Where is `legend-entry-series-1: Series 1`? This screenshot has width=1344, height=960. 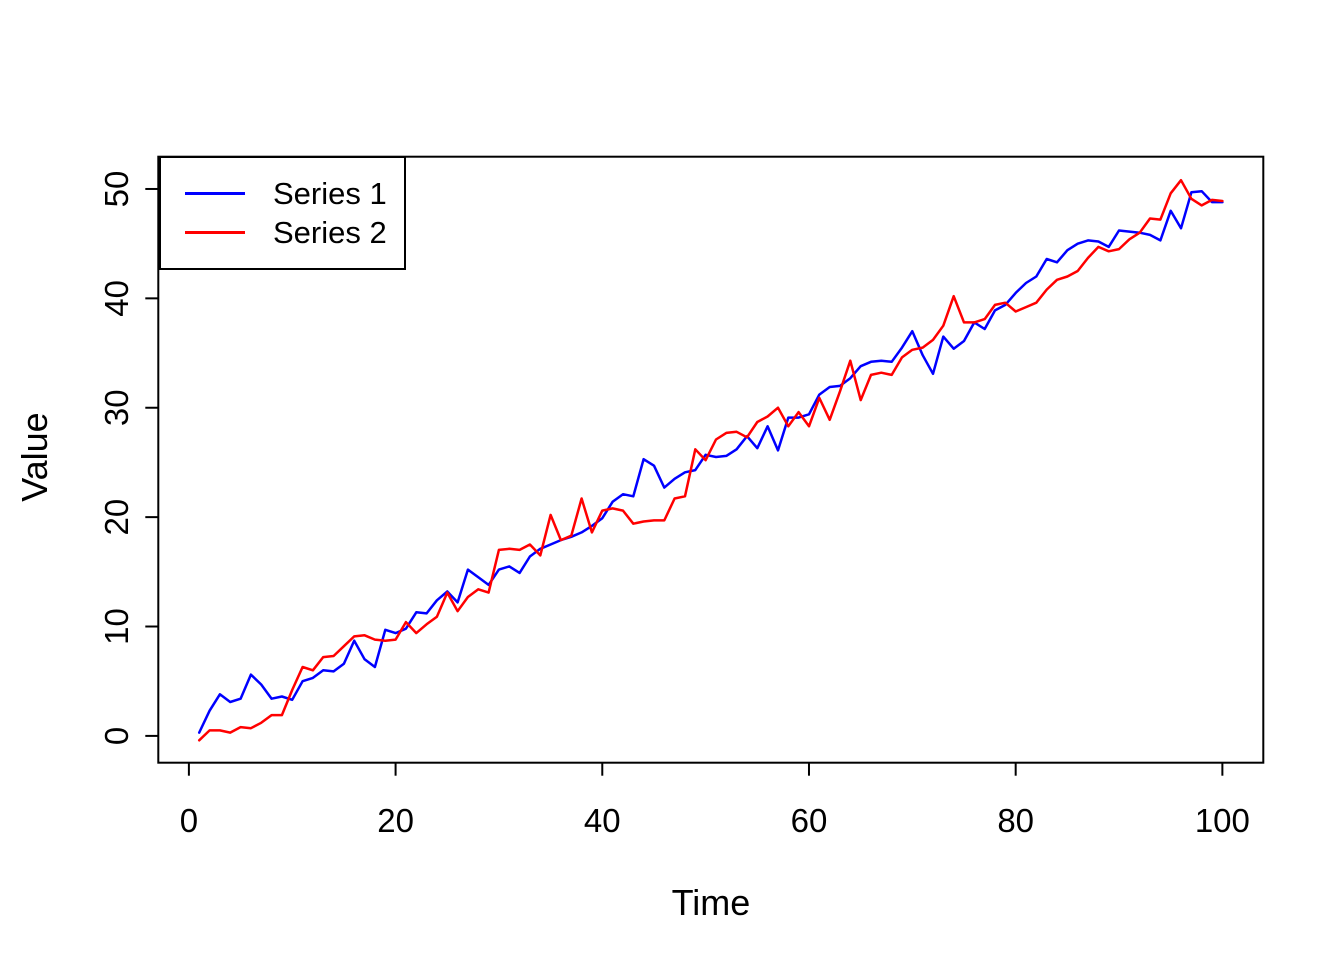 legend-entry-series-1: Series 1 is located at coordinates (282, 193).